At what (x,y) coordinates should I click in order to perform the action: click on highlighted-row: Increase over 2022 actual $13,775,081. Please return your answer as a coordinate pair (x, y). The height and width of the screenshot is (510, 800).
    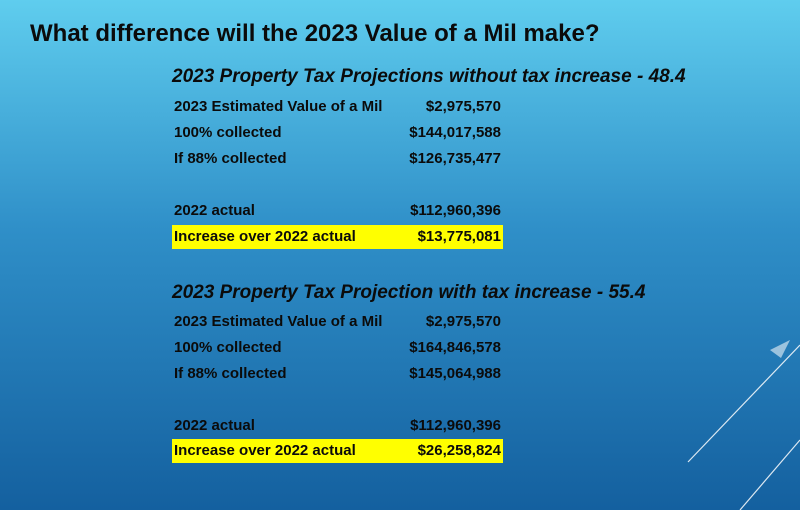
    Looking at the image, I should click on (337, 237).